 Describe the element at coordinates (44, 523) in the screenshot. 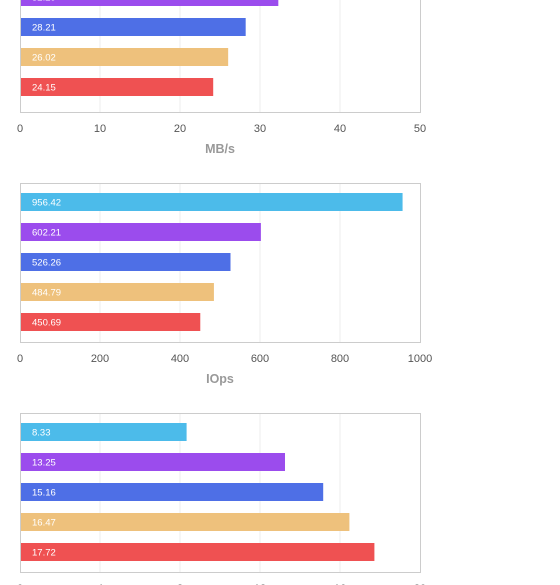

I see `bar-value-label: 16.47` at that location.